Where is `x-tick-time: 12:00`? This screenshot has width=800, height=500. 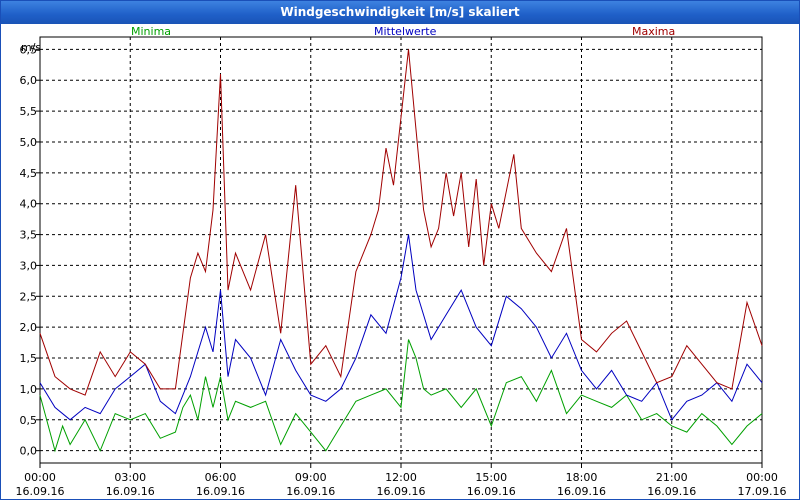
x-tick-time: 12:00 is located at coordinates (401, 477).